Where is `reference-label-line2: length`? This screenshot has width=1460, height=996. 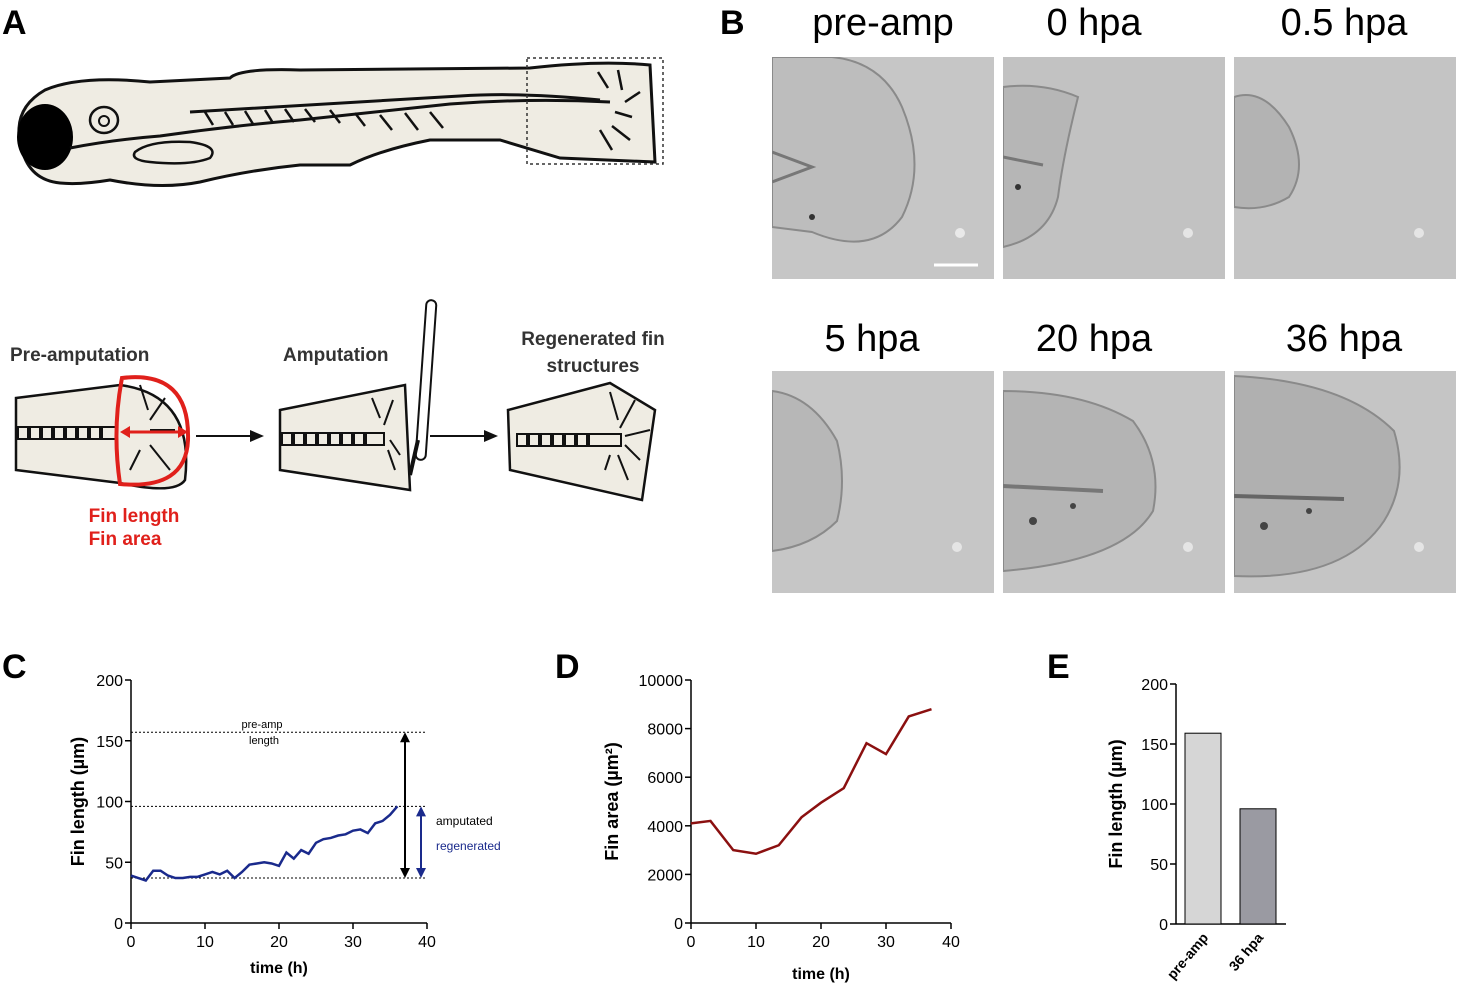
reference-label-line2: length is located at coordinates (264, 741).